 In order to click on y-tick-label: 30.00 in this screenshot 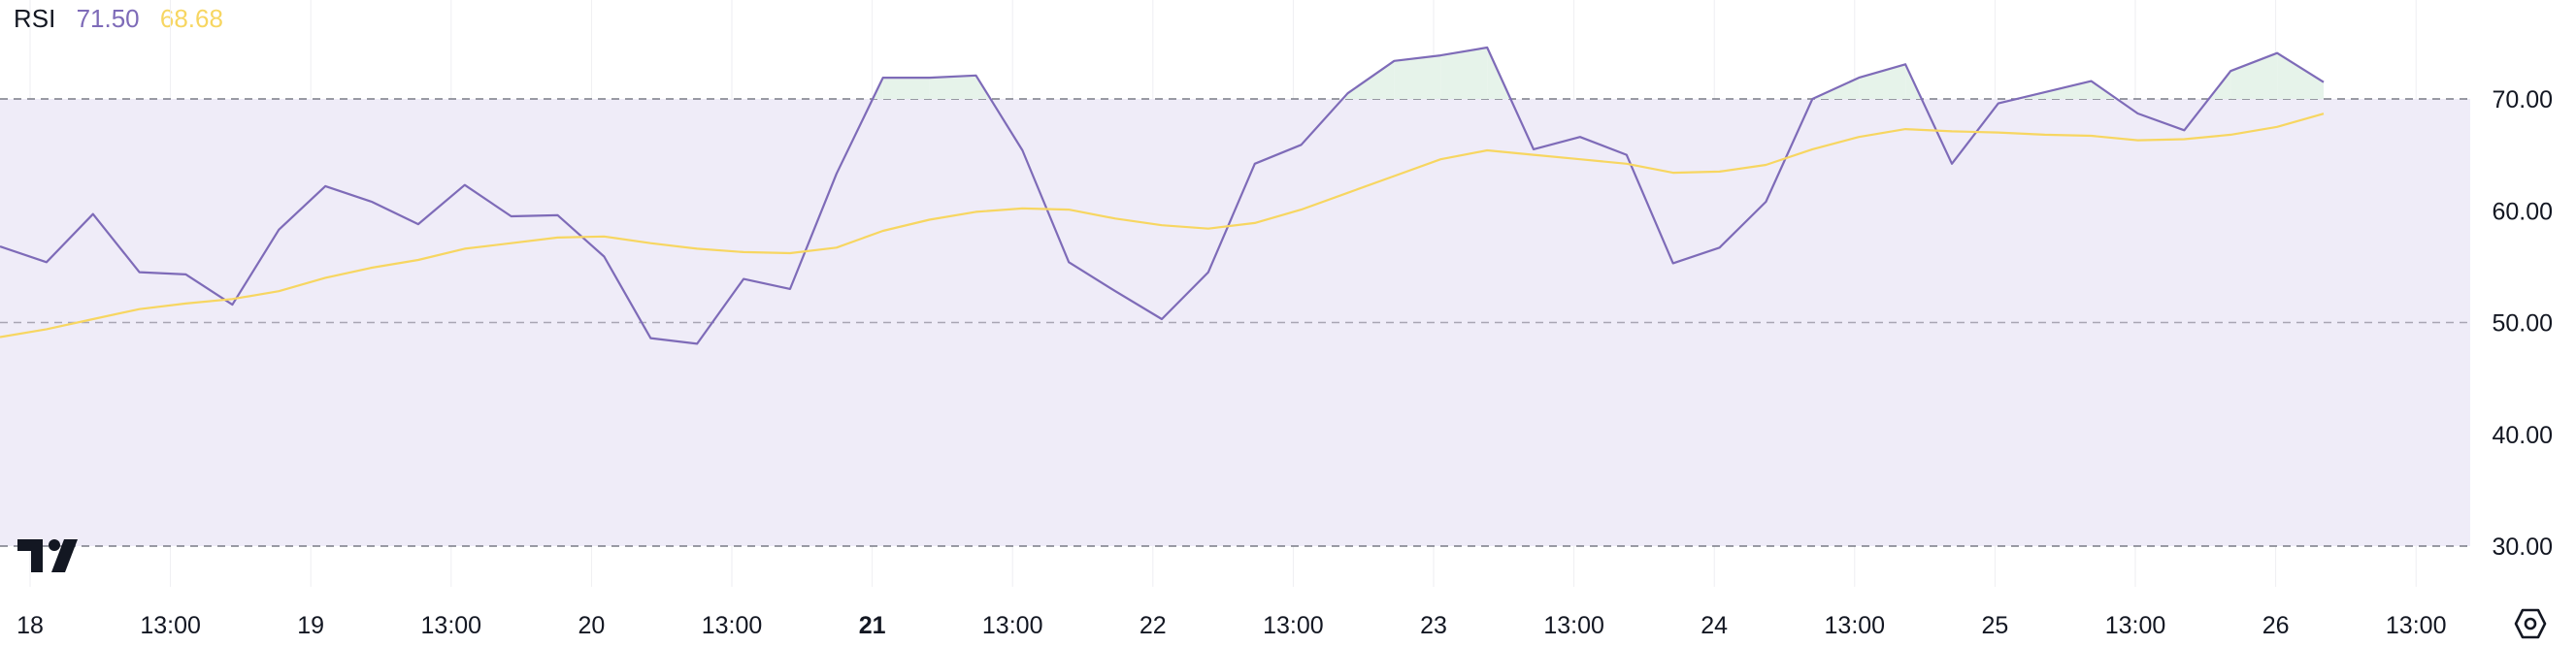, I will do `click(2522, 547)`.